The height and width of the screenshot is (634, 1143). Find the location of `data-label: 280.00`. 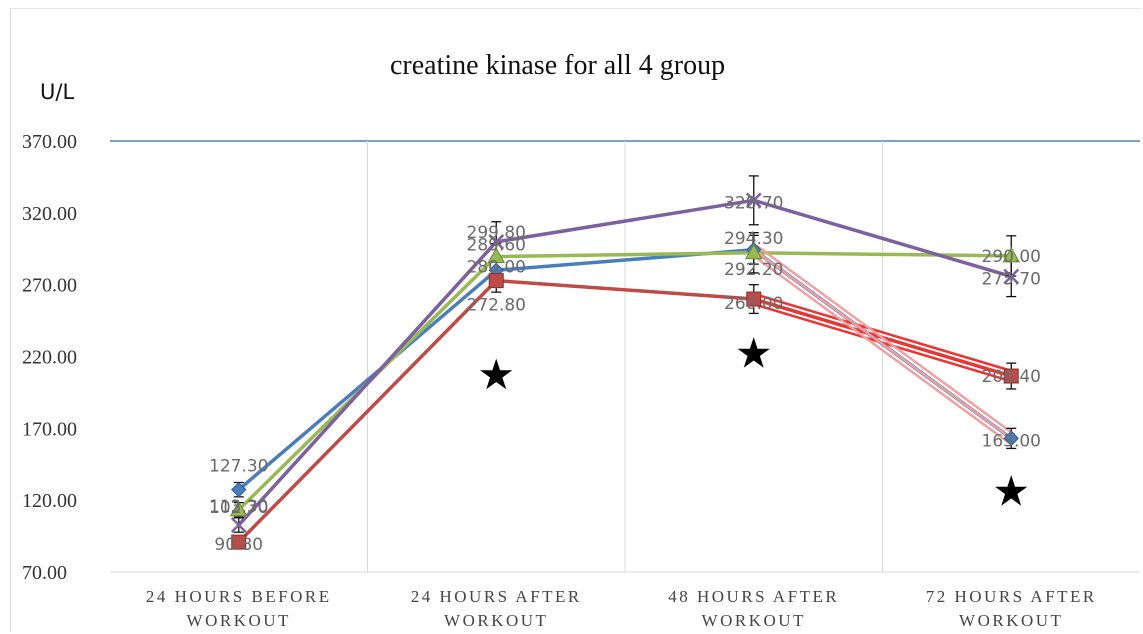

data-label: 280.00 is located at coordinates (496, 267).